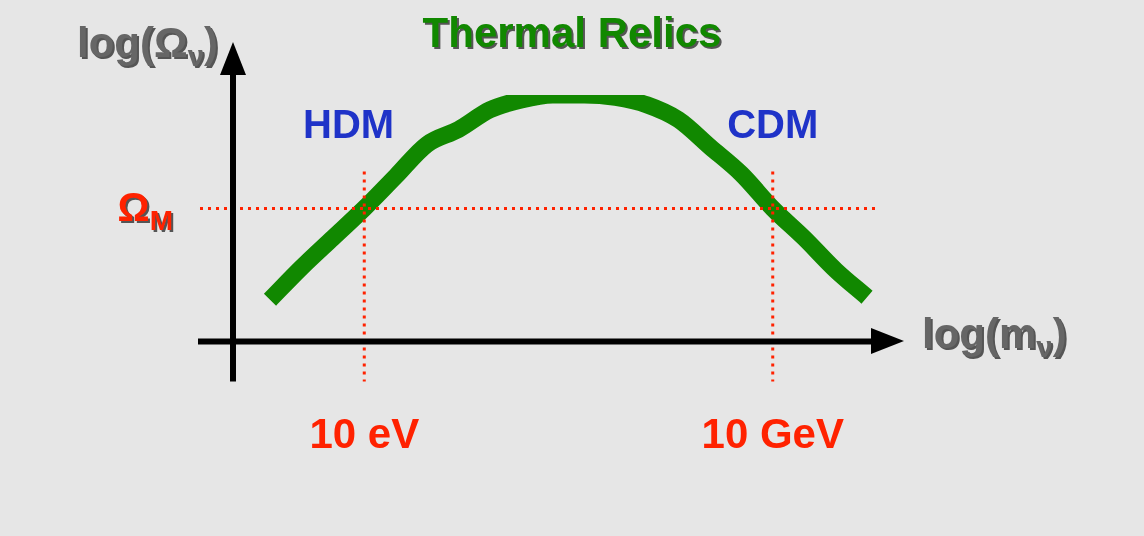  What do you see at coordinates (574, 34) in the screenshot?
I see `chart-title: Thermal Relics` at bounding box center [574, 34].